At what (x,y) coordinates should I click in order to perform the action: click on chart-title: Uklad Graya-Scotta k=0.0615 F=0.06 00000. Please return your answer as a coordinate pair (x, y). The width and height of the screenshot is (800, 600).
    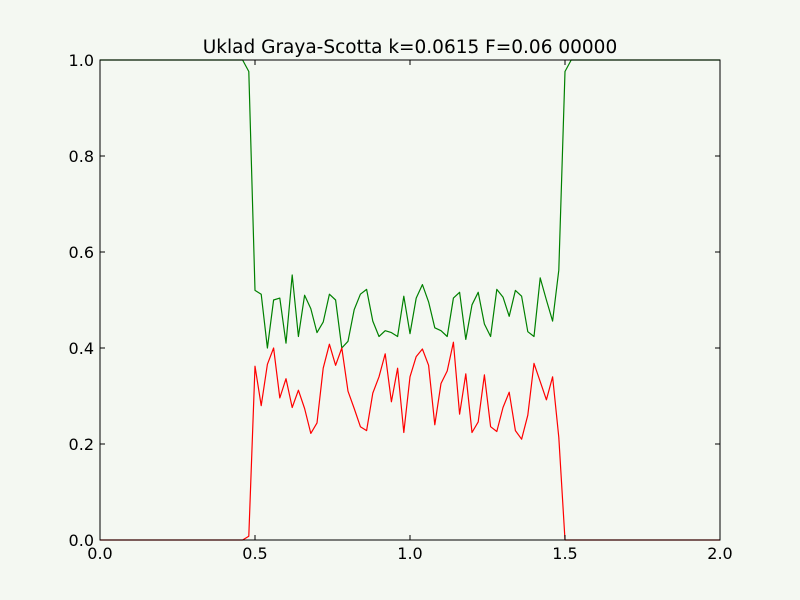
    Looking at the image, I should click on (410, 47).